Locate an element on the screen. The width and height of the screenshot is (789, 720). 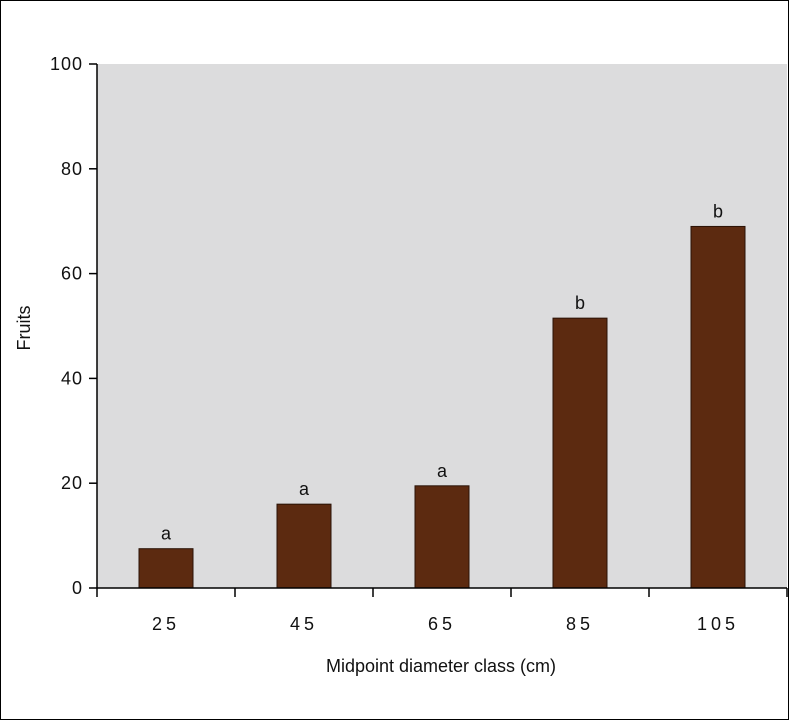
x-tick-label: 25 is located at coordinates (166, 624).